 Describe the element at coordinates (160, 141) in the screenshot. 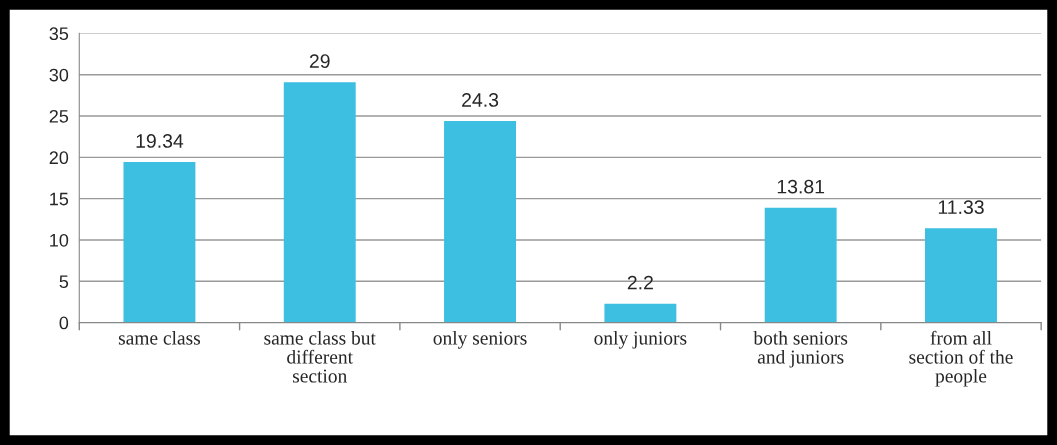

I see `data-label: 19.34` at that location.